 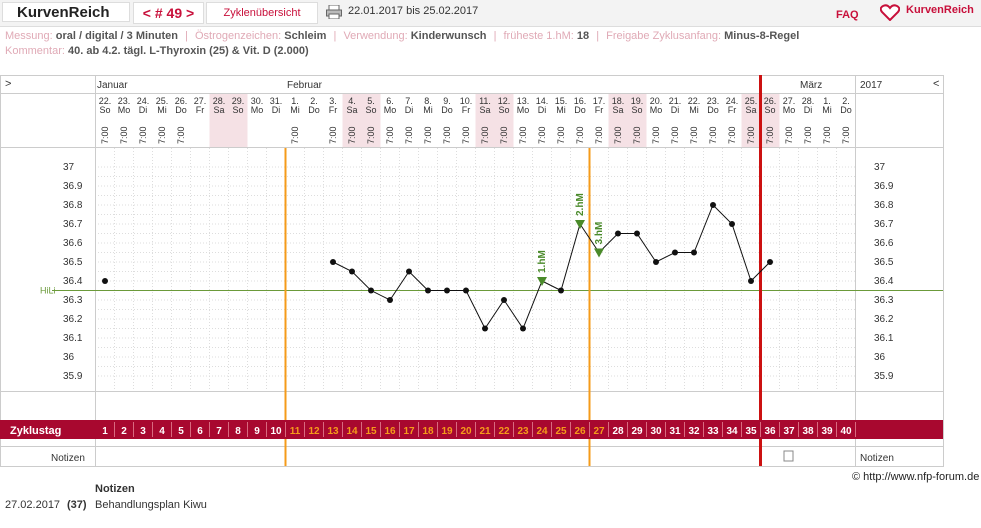 I want to click on cycle-day-number: 30, so click(x=656, y=431).